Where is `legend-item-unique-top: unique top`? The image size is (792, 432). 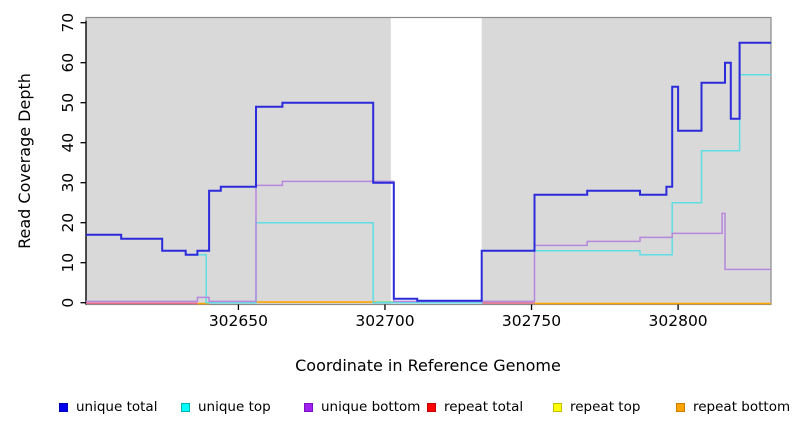
legend-item-unique-top: unique top is located at coordinates (226, 407).